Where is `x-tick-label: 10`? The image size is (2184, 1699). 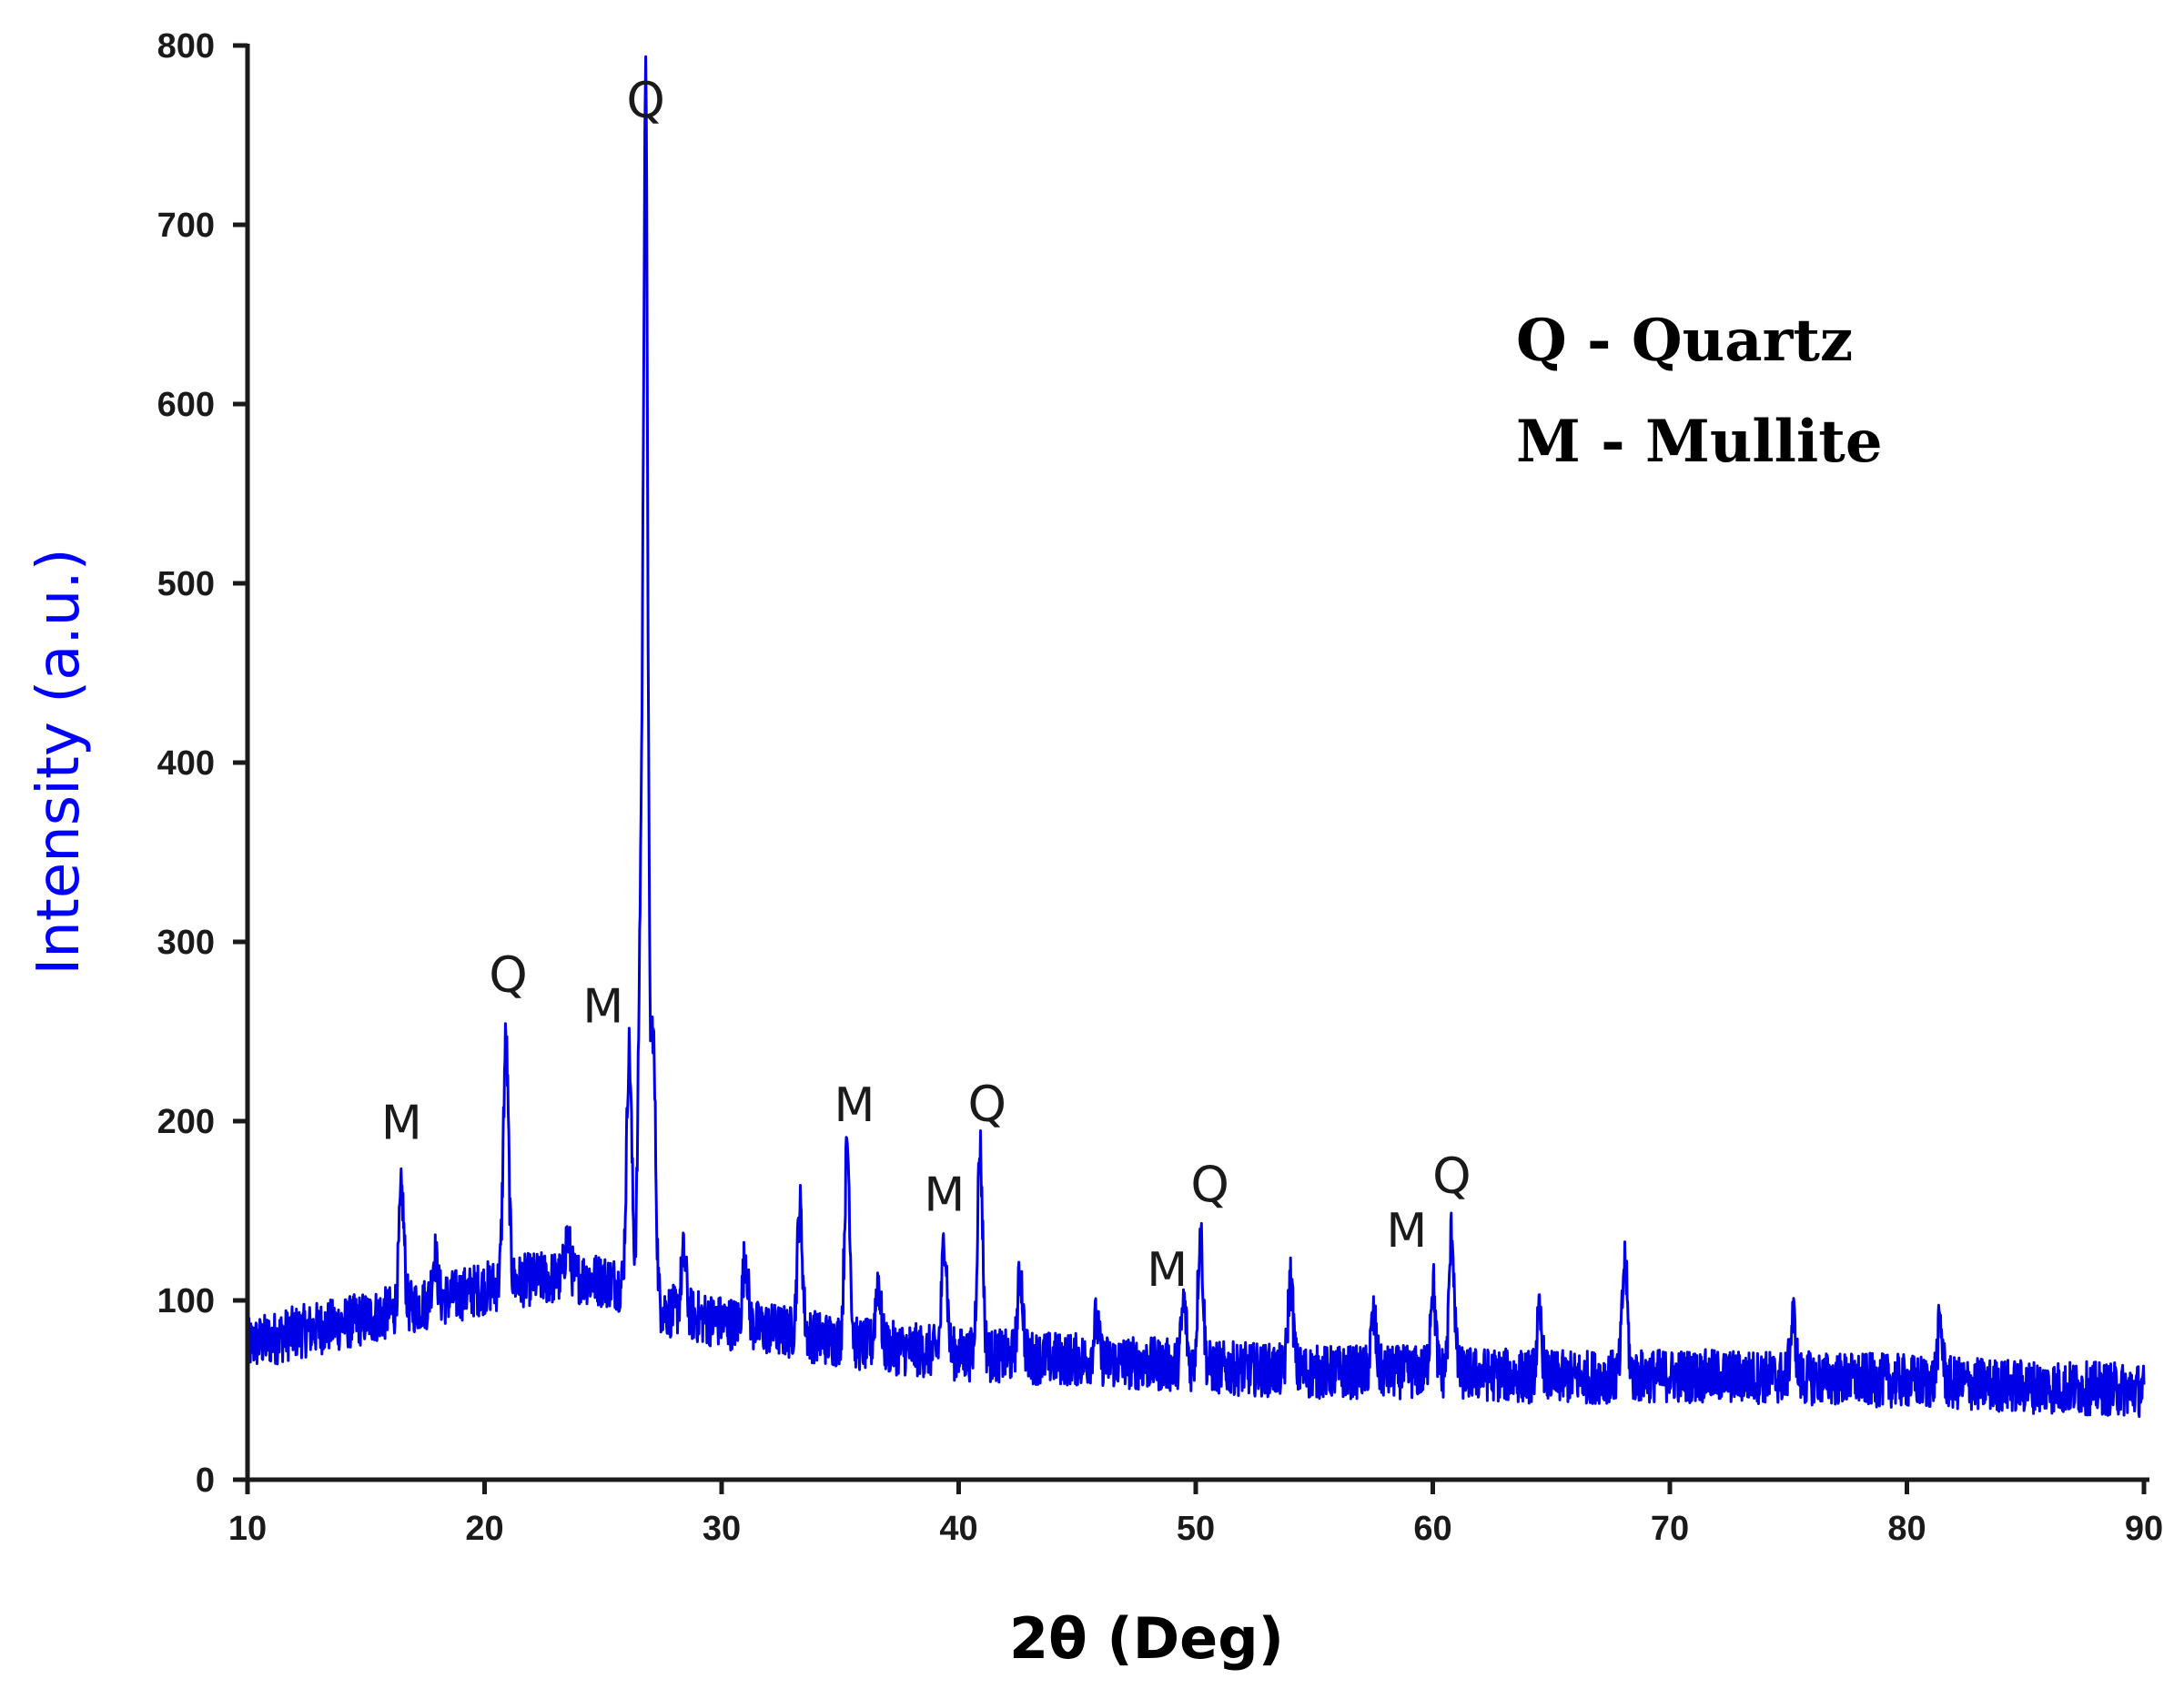 x-tick-label: 10 is located at coordinates (248, 1529).